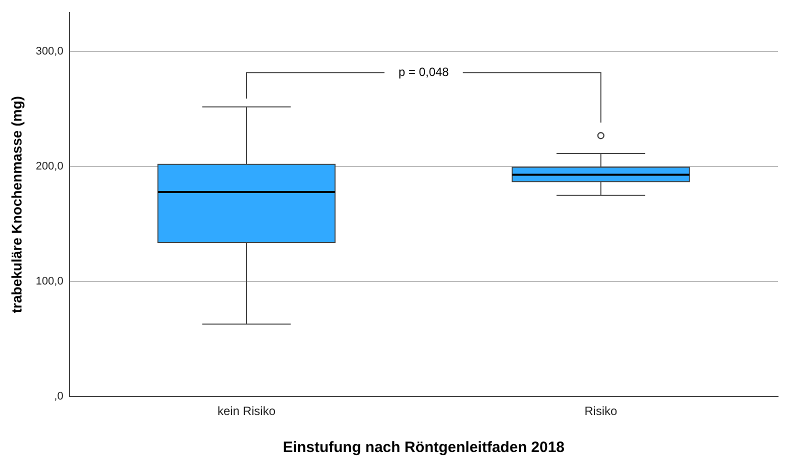 The height and width of the screenshot is (466, 803). Describe the element at coordinates (50, 166) in the screenshot. I see `y-tick-label: 200,0` at that location.